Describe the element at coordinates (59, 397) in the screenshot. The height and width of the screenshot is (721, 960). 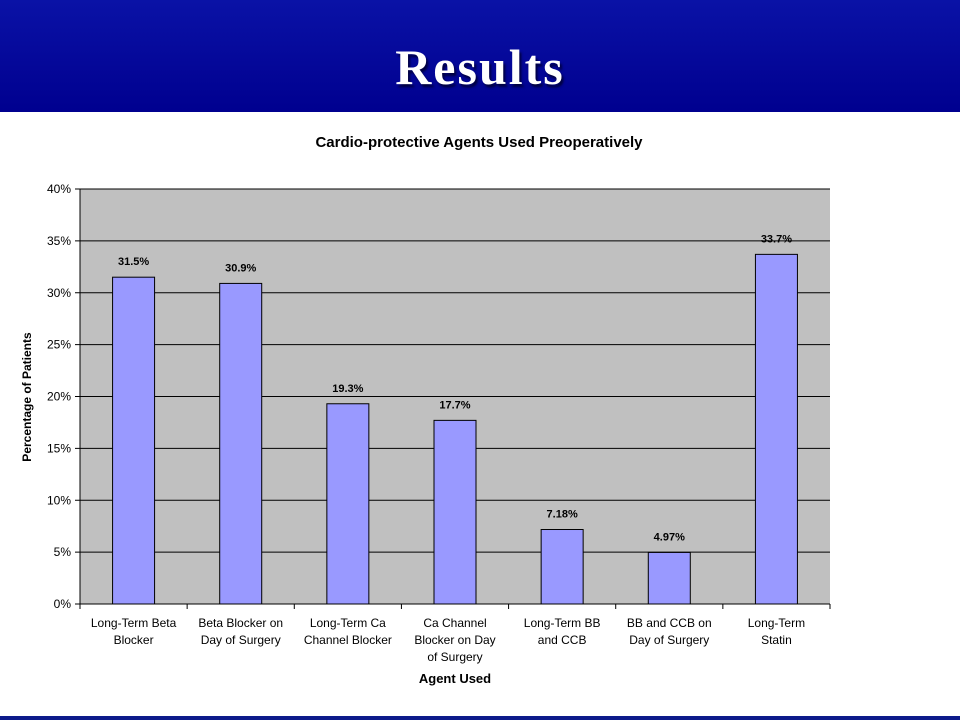
I see `y-tick-label: 20%` at that location.